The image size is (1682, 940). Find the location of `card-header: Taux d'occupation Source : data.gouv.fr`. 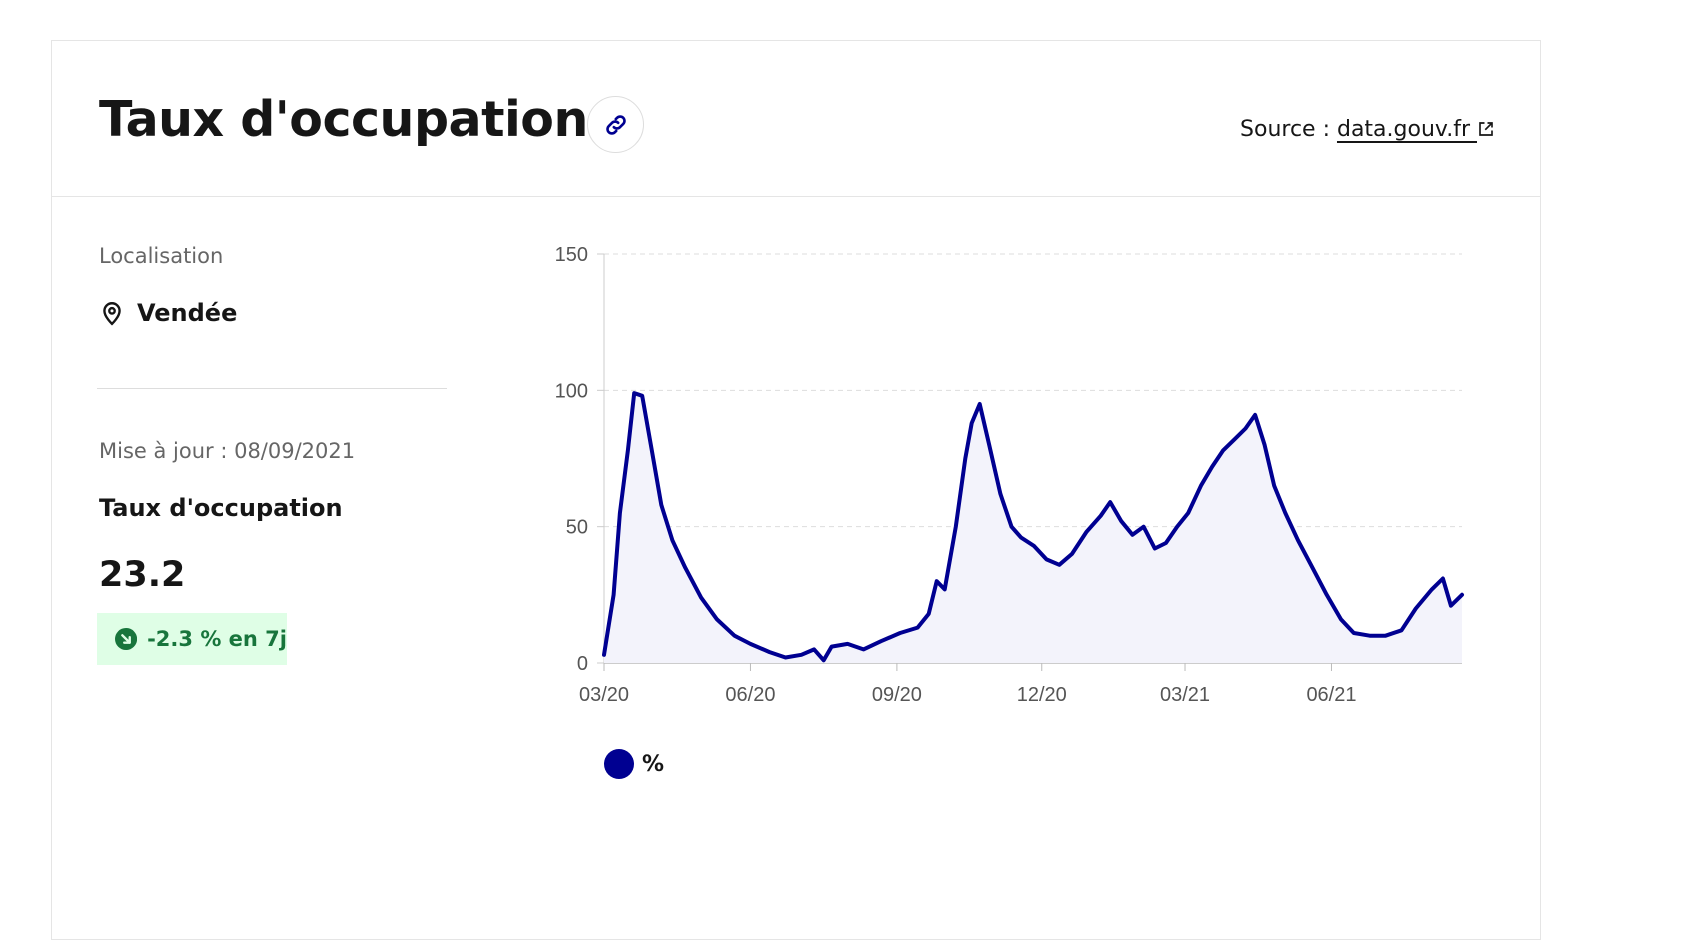

card-header: Taux d'occupation Source : data.gouv.fr is located at coordinates (796, 119).